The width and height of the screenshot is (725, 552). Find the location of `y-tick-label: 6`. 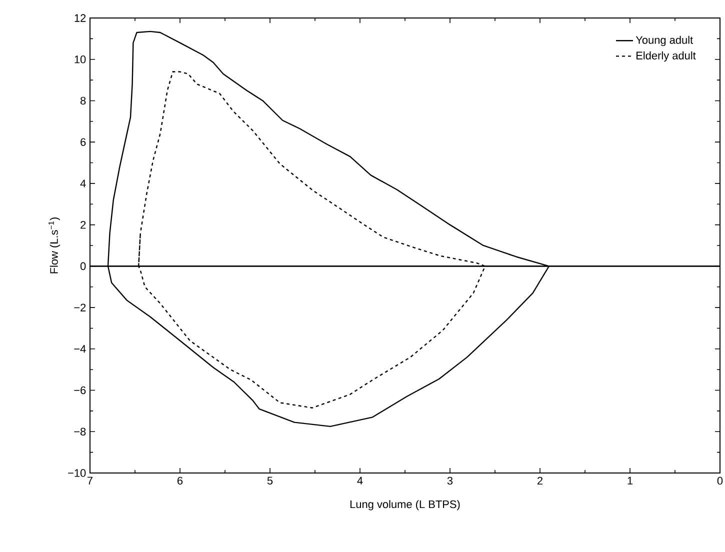

y-tick-label: 6 is located at coordinates (83, 142).